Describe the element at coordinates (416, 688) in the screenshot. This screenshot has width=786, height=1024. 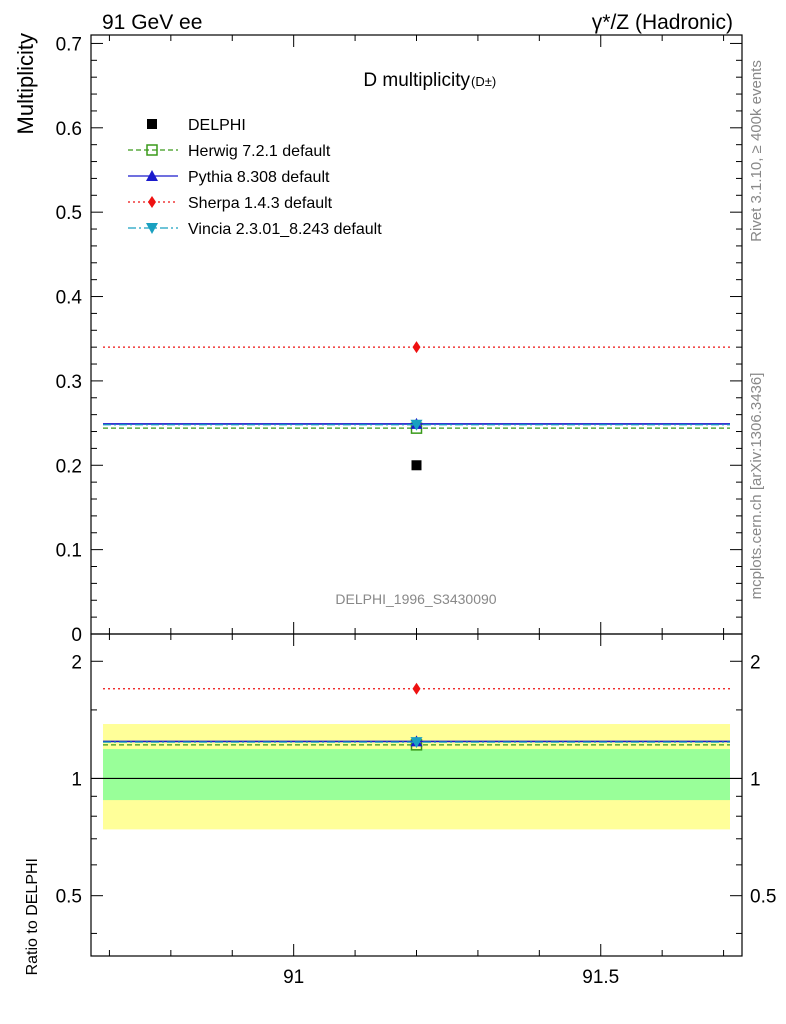
I see `sherpa-ratio-marker` at that location.